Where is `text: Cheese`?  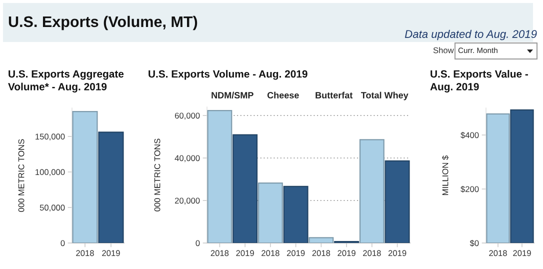
text: Cheese is located at coordinates (283, 95).